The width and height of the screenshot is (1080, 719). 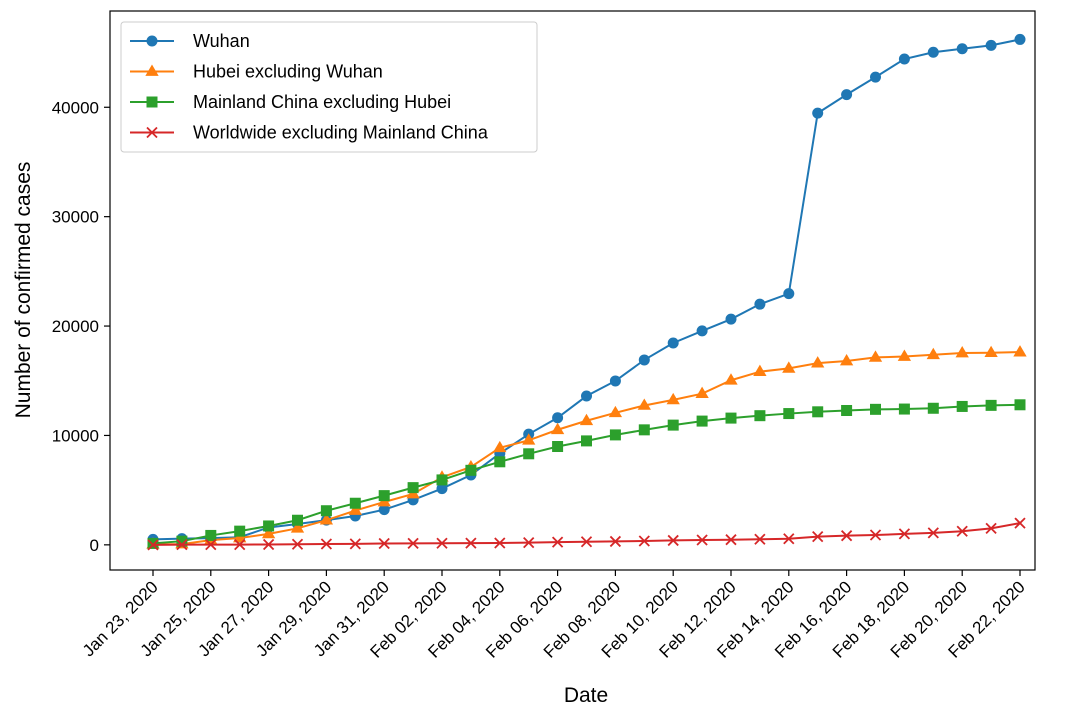 I want to click on y-axis: 0 10000 20000 30000 40000, so click(x=81, y=326).